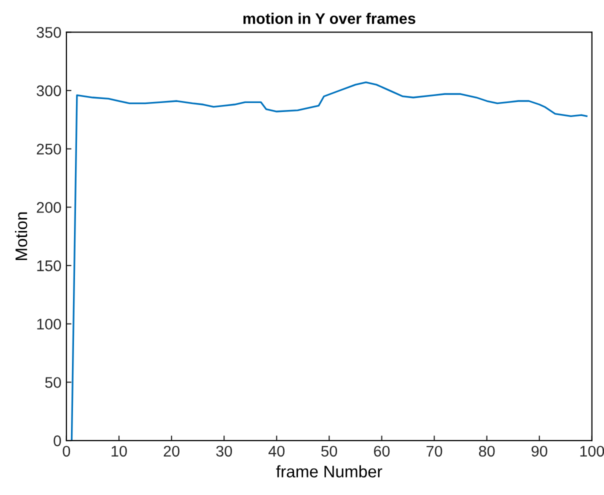  I want to click on x-tick-label: 90, so click(540, 451).